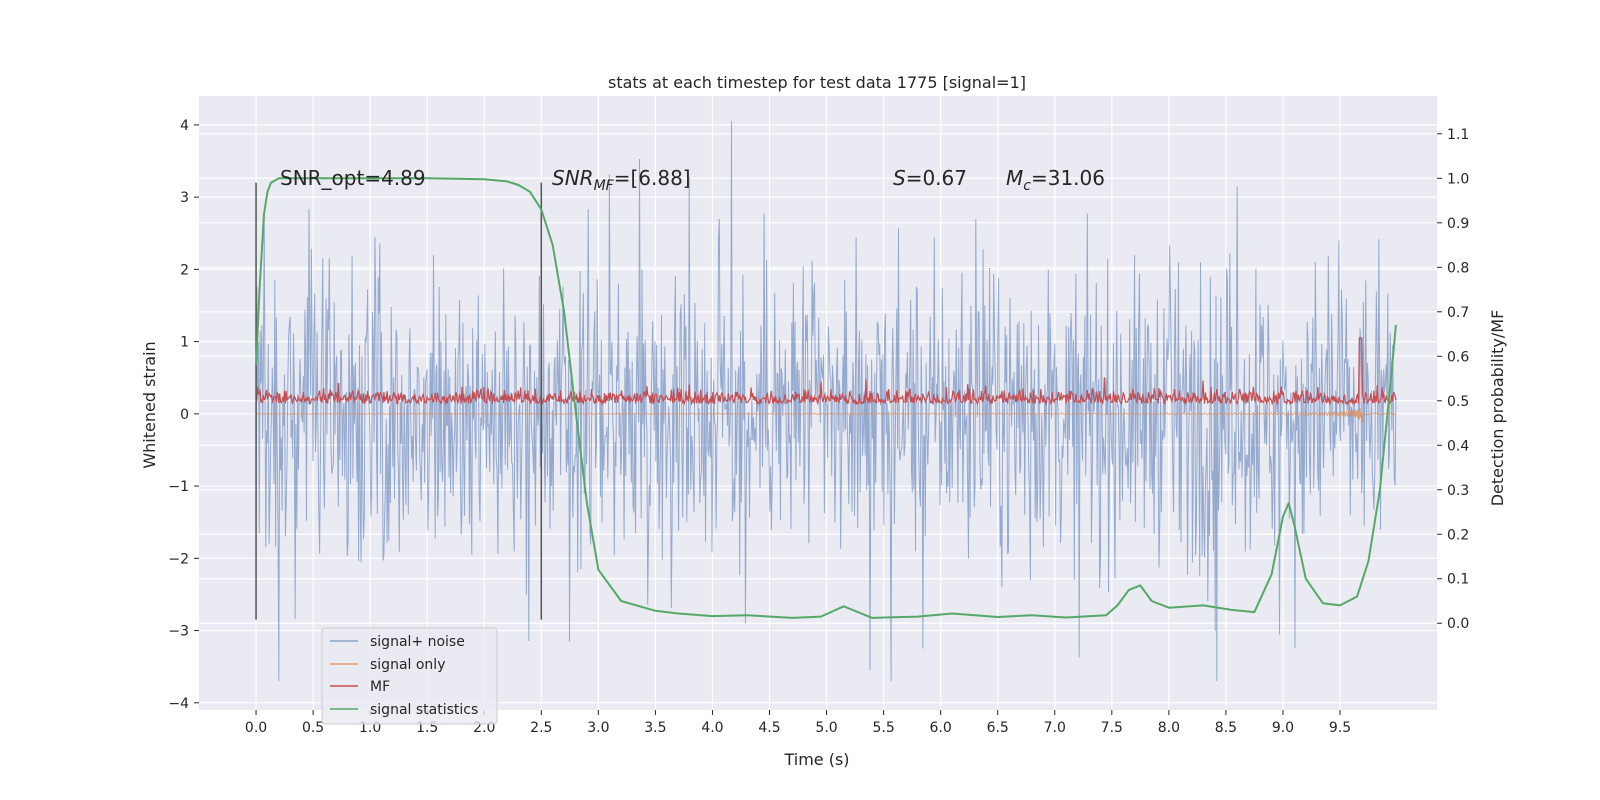 The height and width of the screenshot is (800, 1600). Describe the element at coordinates (1226, 728) in the screenshot. I see `x-tick-label: 8.5` at that location.